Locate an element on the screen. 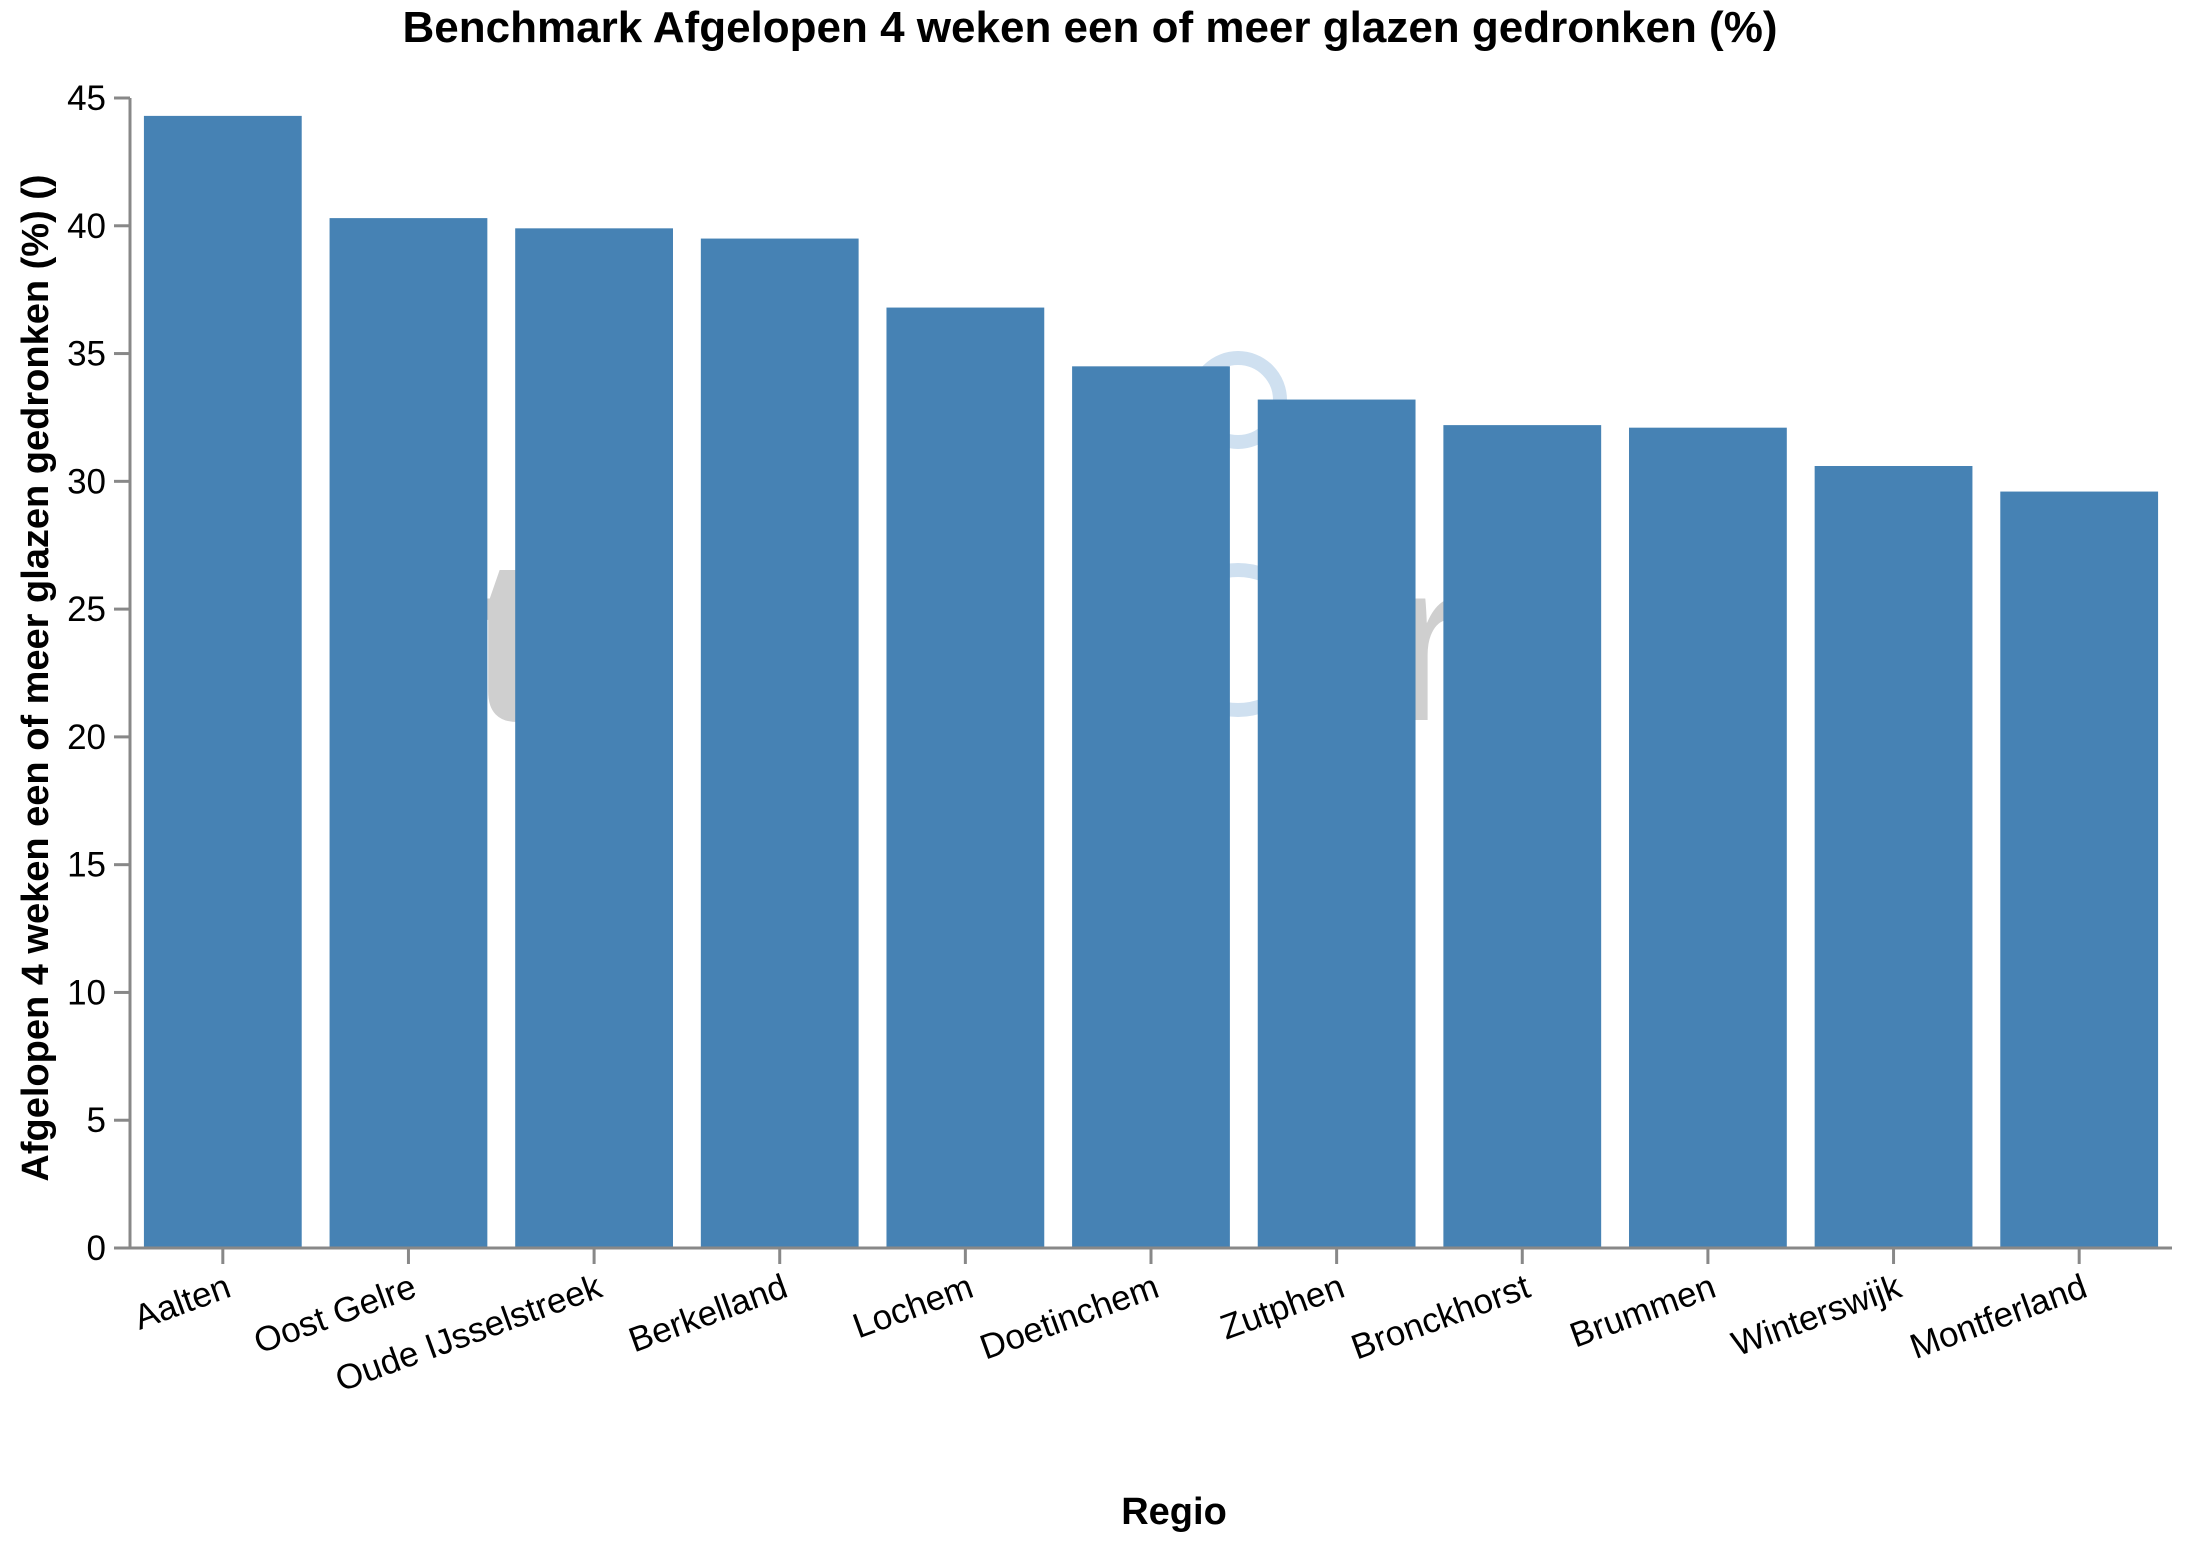  bar-doetinchem is located at coordinates (1151, 807).